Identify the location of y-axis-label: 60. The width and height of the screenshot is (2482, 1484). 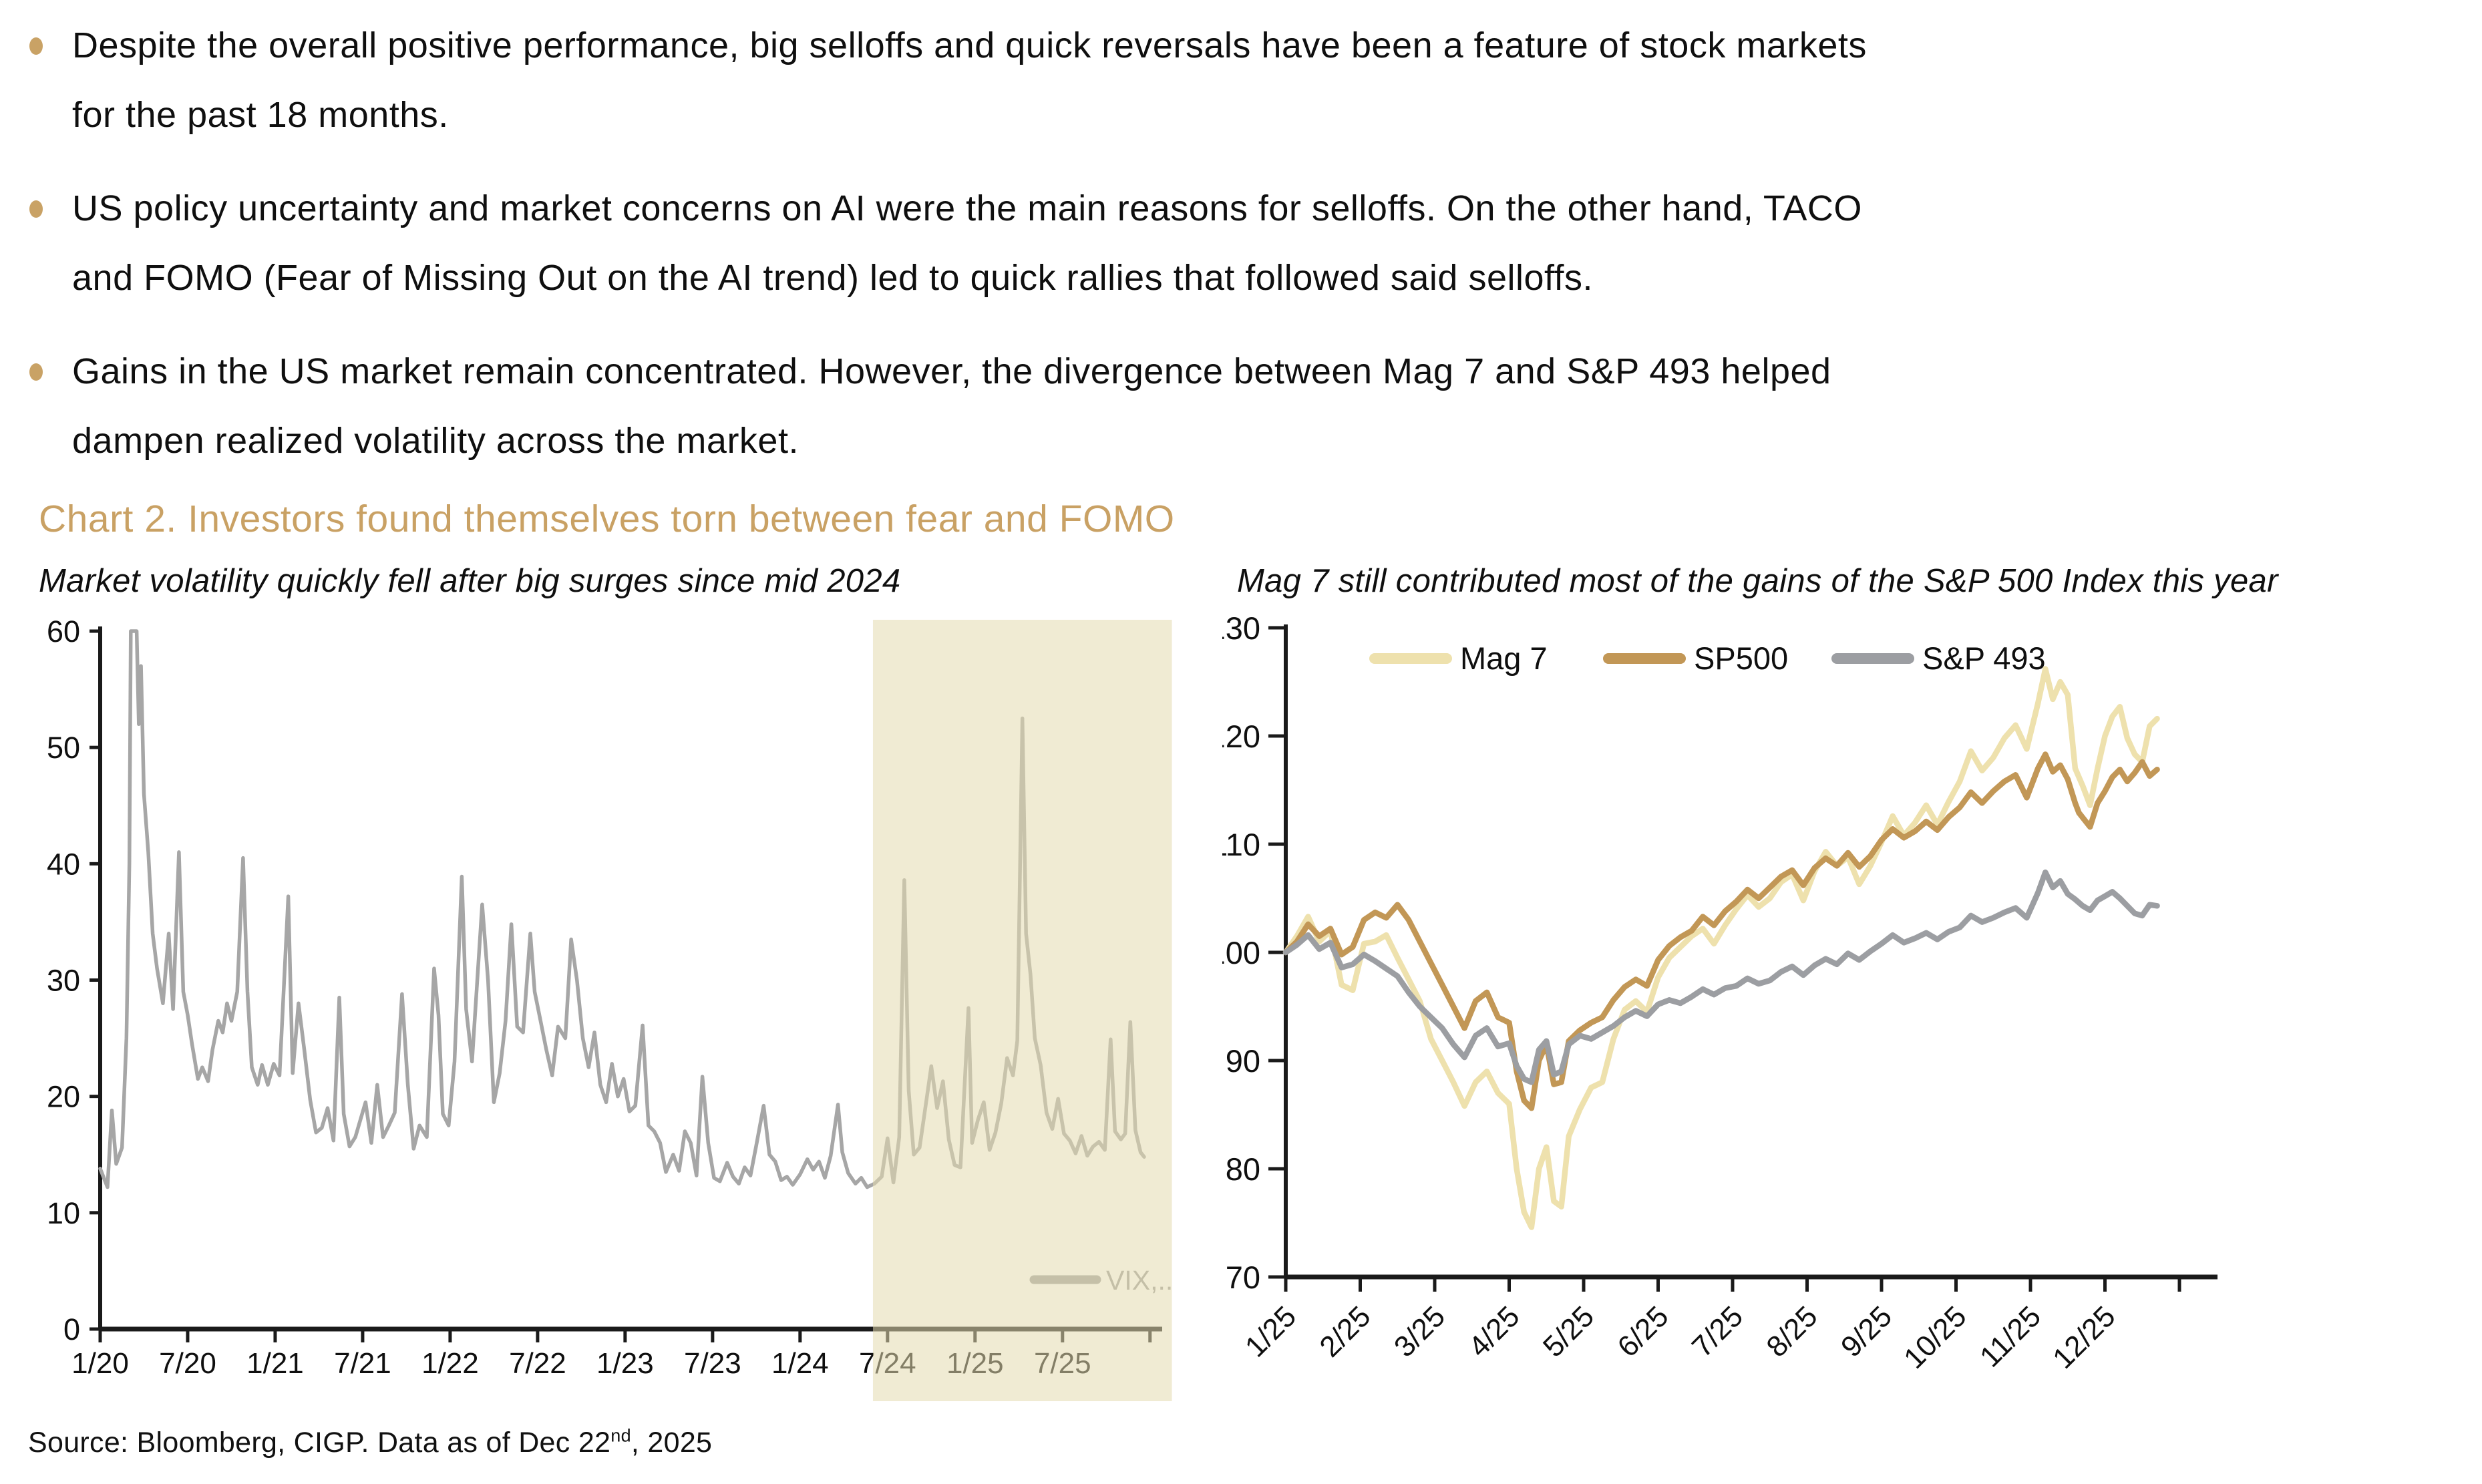
(64, 631).